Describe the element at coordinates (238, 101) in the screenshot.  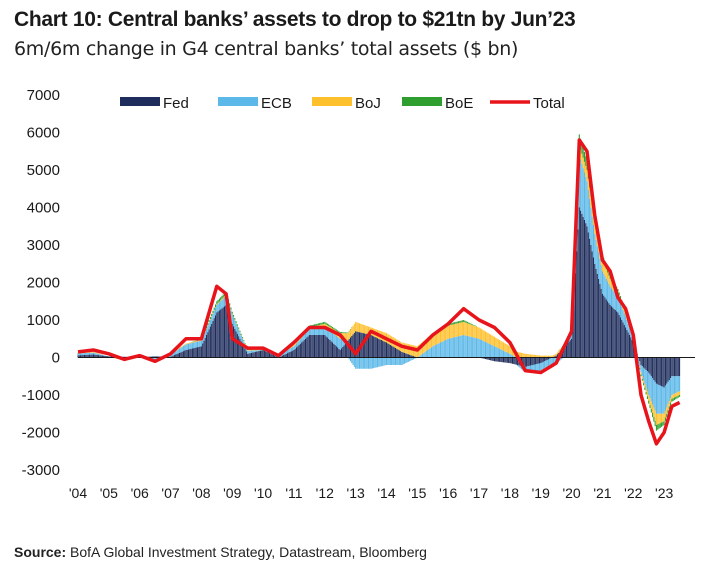
I see `legend-swatch-ECB` at that location.